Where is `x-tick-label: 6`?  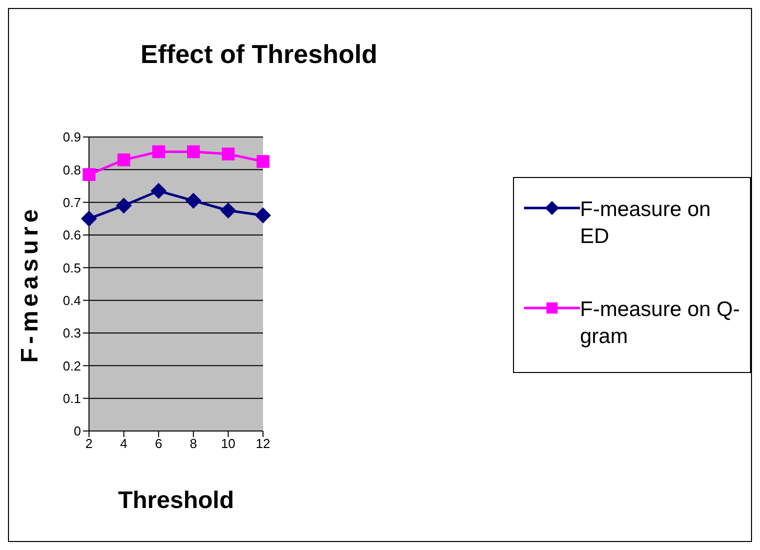
x-tick-label: 6 is located at coordinates (158, 444).